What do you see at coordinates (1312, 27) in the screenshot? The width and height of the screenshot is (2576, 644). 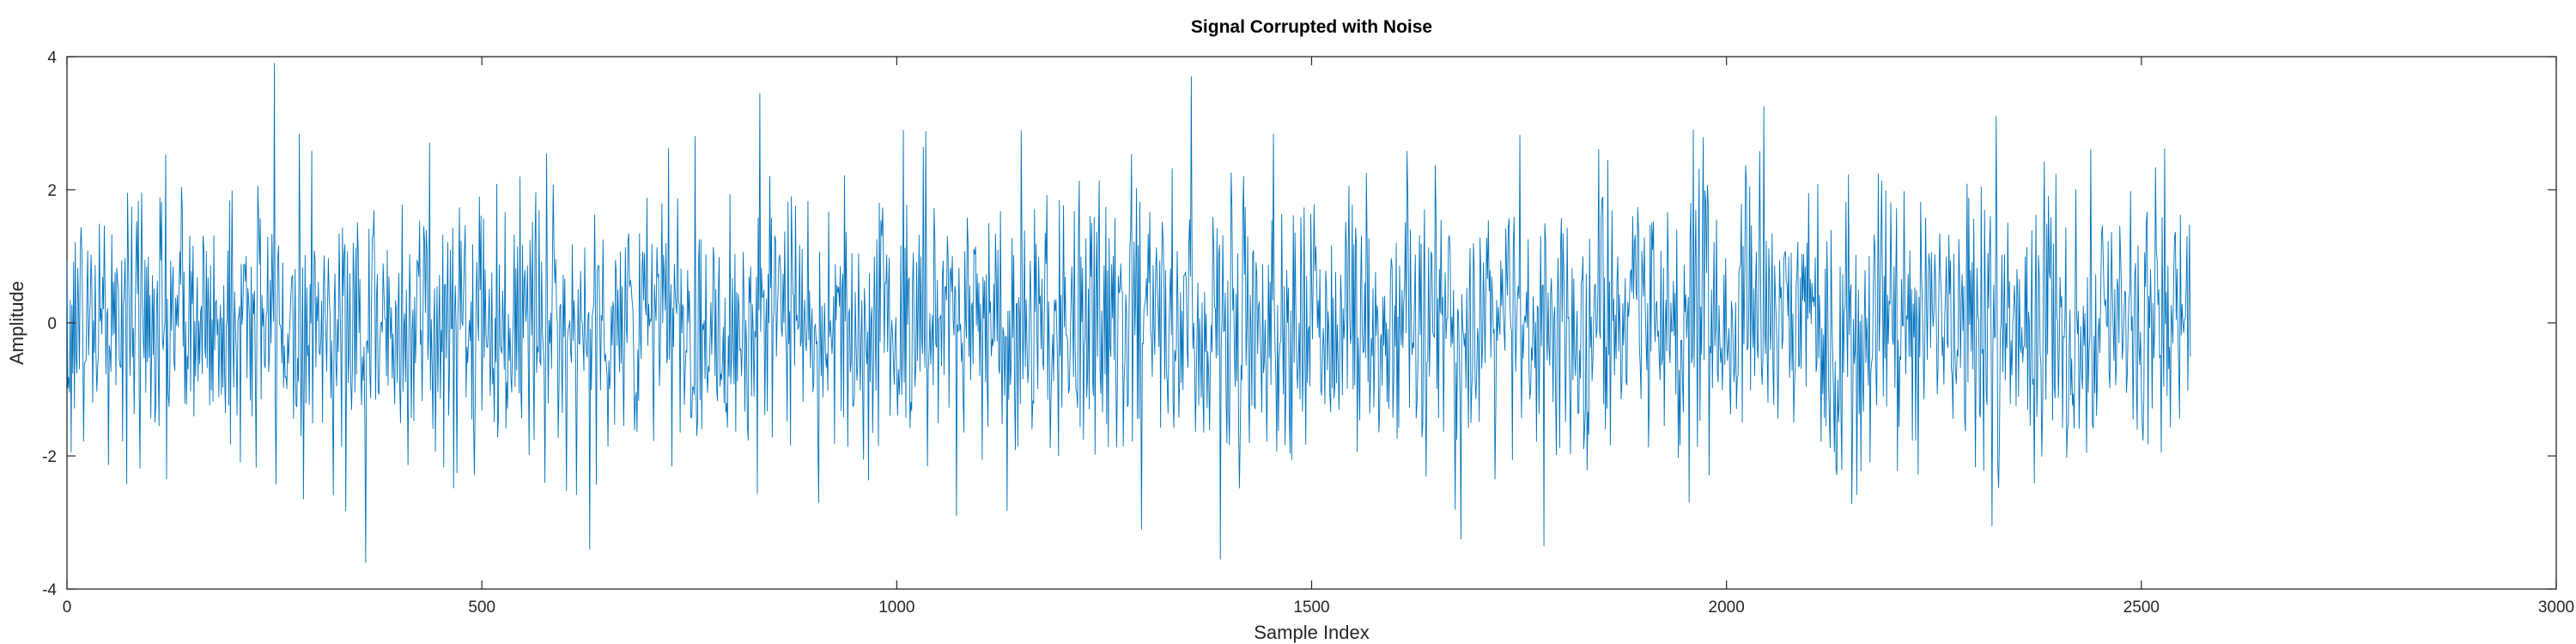 I see `chart-title: Signal Corrupted with Noise` at bounding box center [1312, 27].